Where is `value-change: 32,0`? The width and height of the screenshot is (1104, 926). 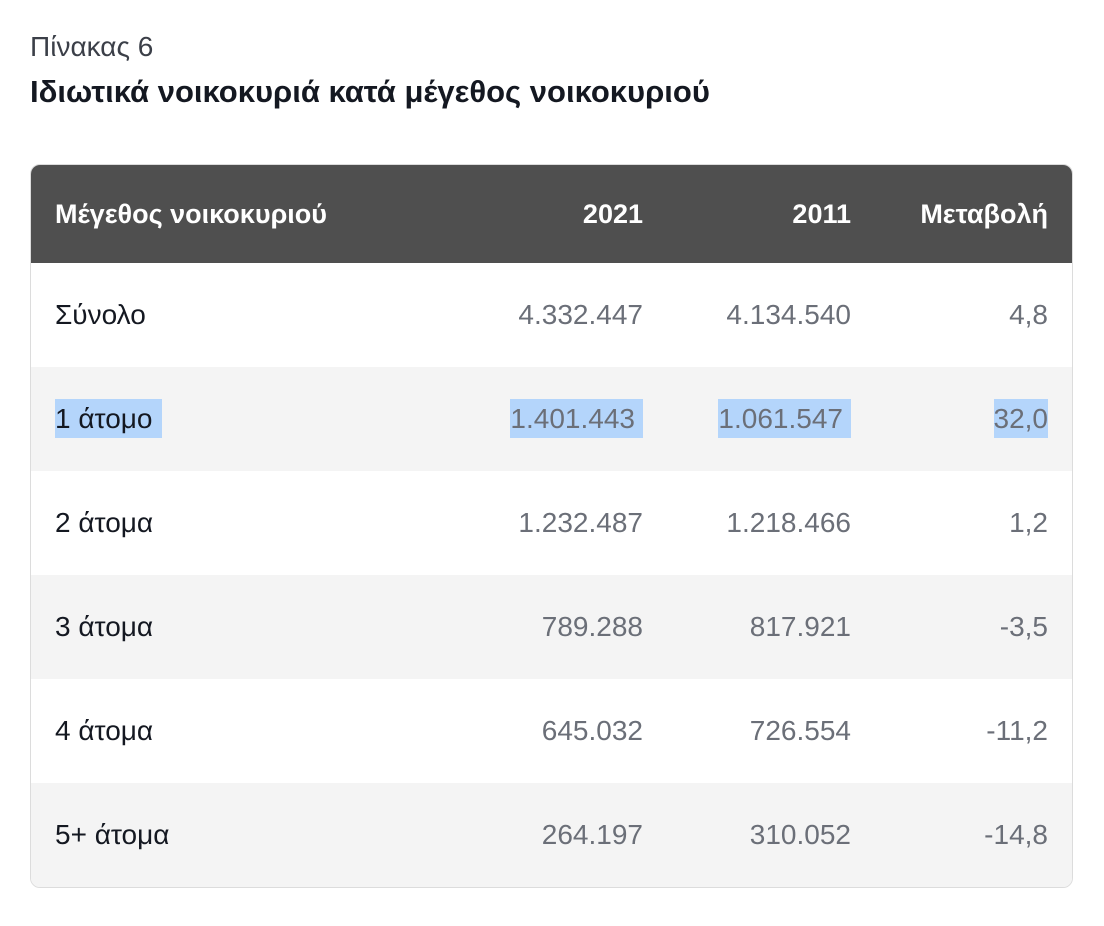
value-change: 32,0 is located at coordinates (1020, 418).